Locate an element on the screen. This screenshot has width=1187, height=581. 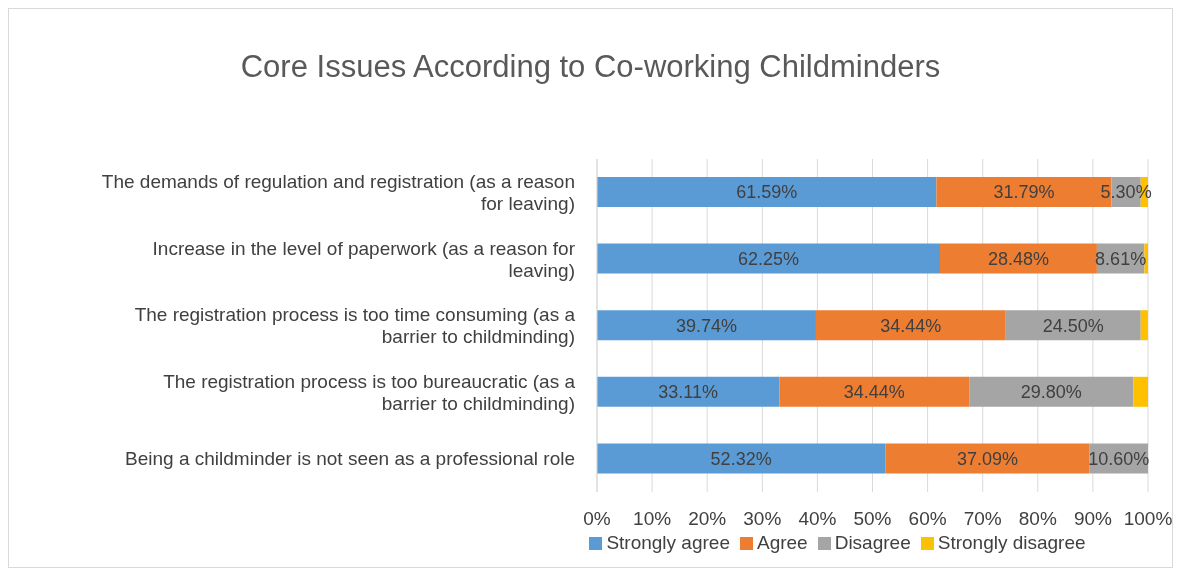
x-tick-label: 50% is located at coordinates (872, 519).